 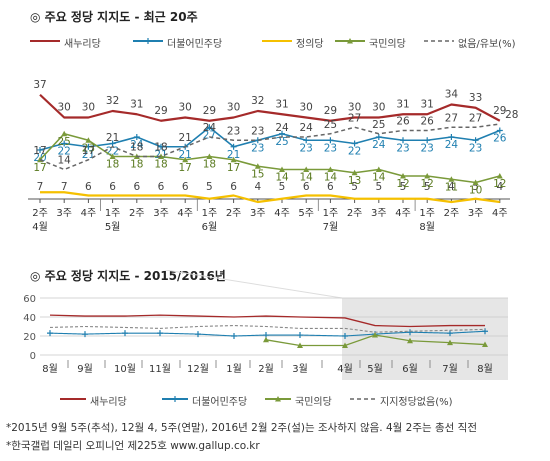 What do you see at coordinates (39, 85) in the screenshot?
I see `data-label: 37` at bounding box center [39, 85].